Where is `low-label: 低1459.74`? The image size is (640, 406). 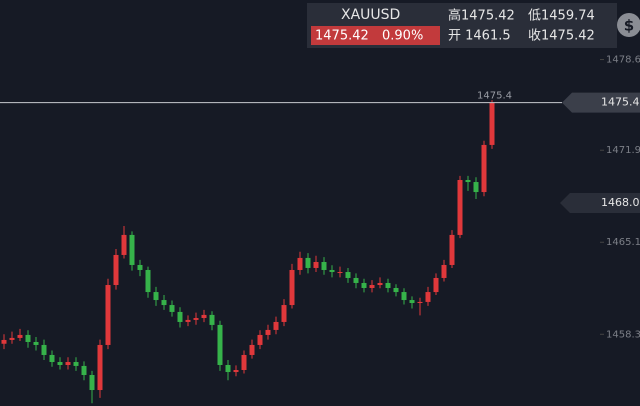
low-label: 低1459.74 is located at coordinates (561, 16).